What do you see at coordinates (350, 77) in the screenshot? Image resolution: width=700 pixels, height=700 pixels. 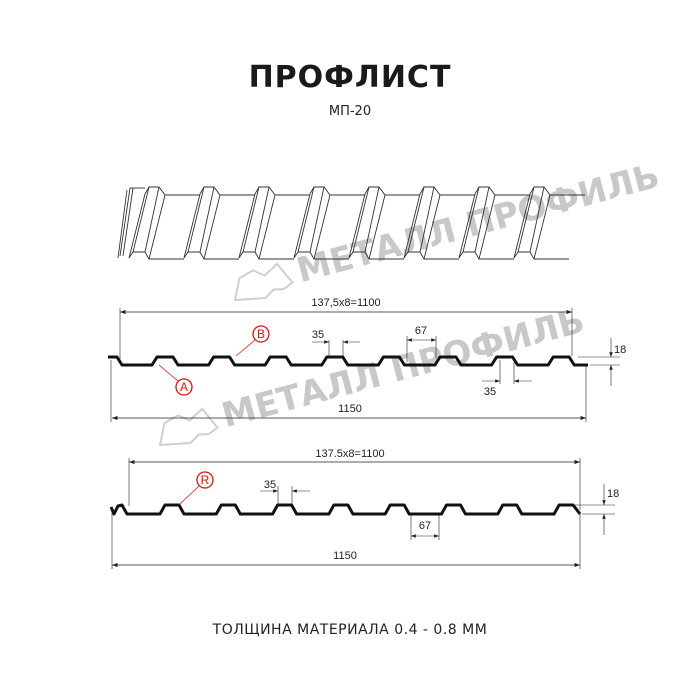 I see `page-title: ПРОФЛИСТ` at bounding box center [350, 77].